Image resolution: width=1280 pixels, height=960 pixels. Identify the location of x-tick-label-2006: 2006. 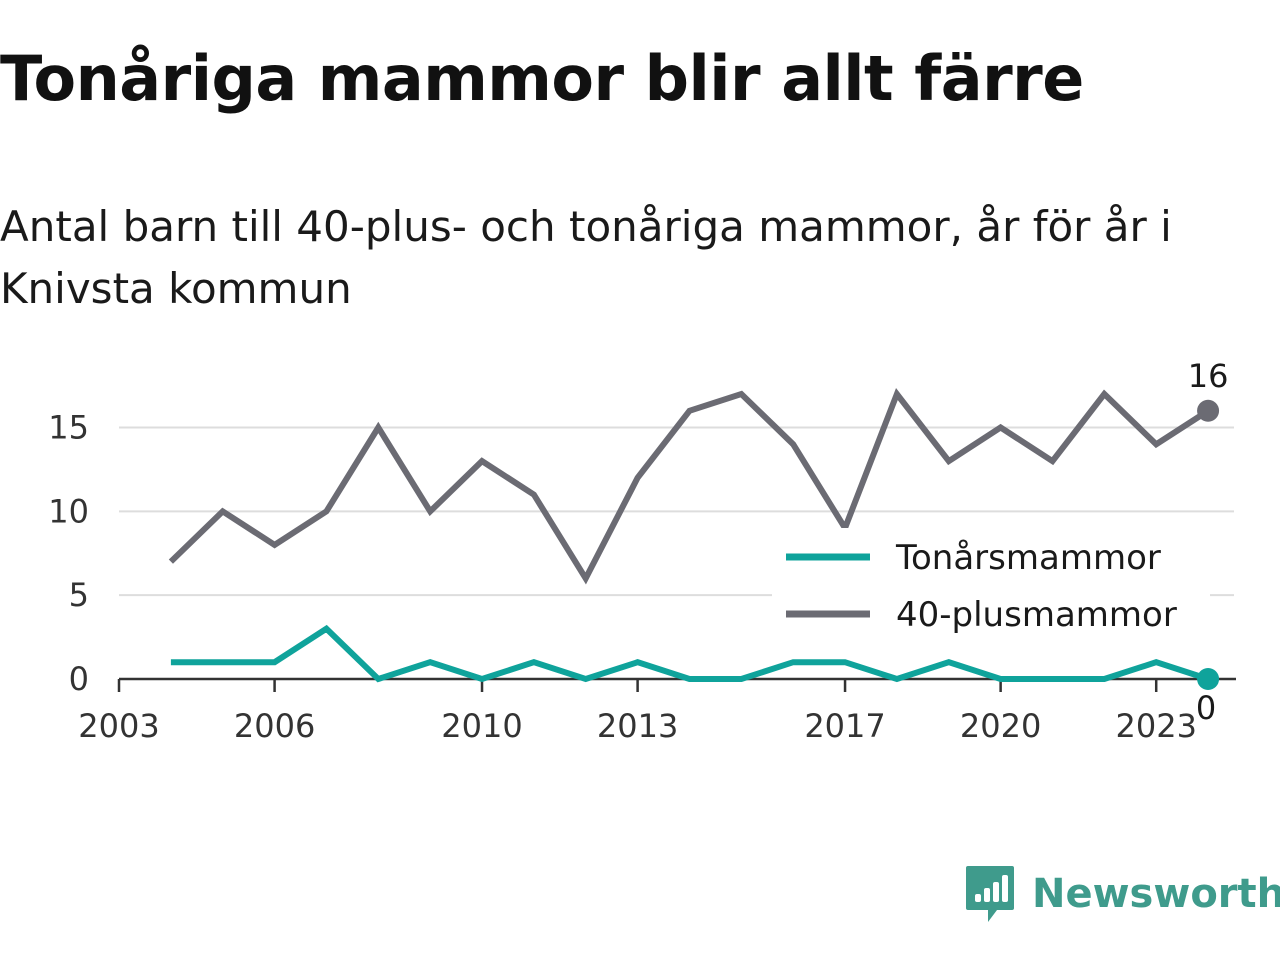
(274, 726).